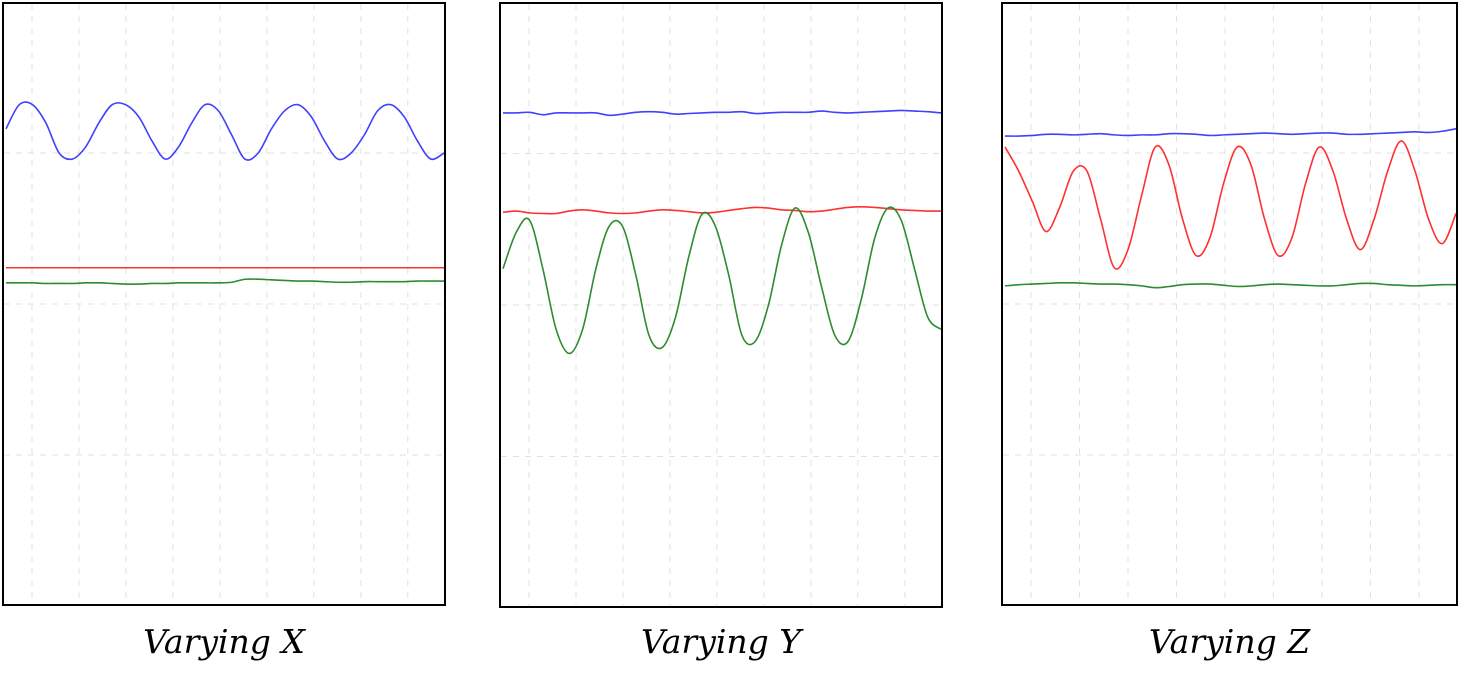 This screenshot has width=1460, height=679. Describe the element at coordinates (224, 641) in the screenshot. I see `chart-title-x: Varying X` at that location.